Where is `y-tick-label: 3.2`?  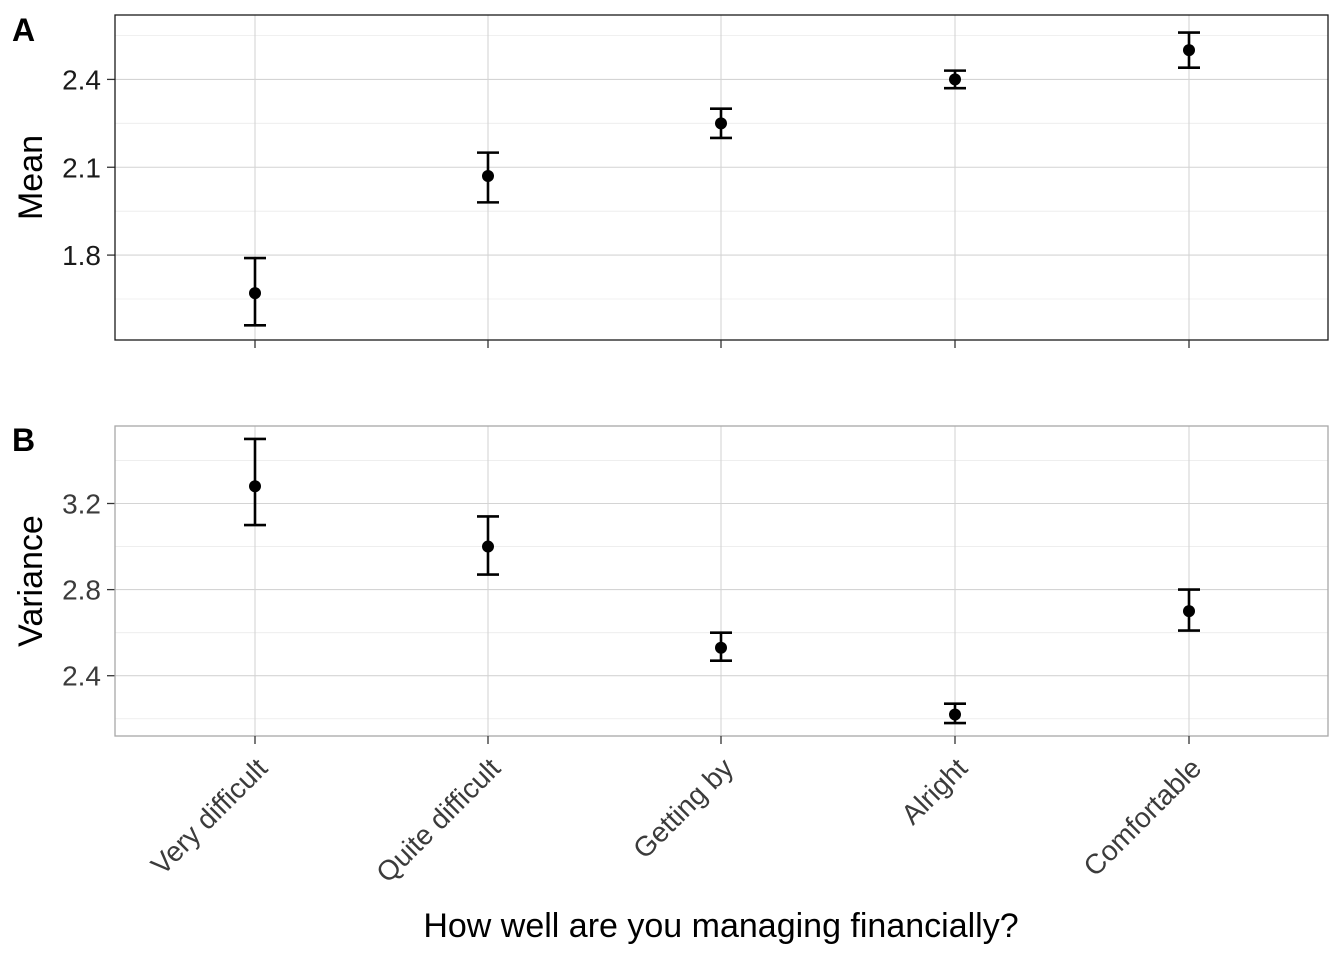 y-tick-label: 3.2 is located at coordinates (81, 504).